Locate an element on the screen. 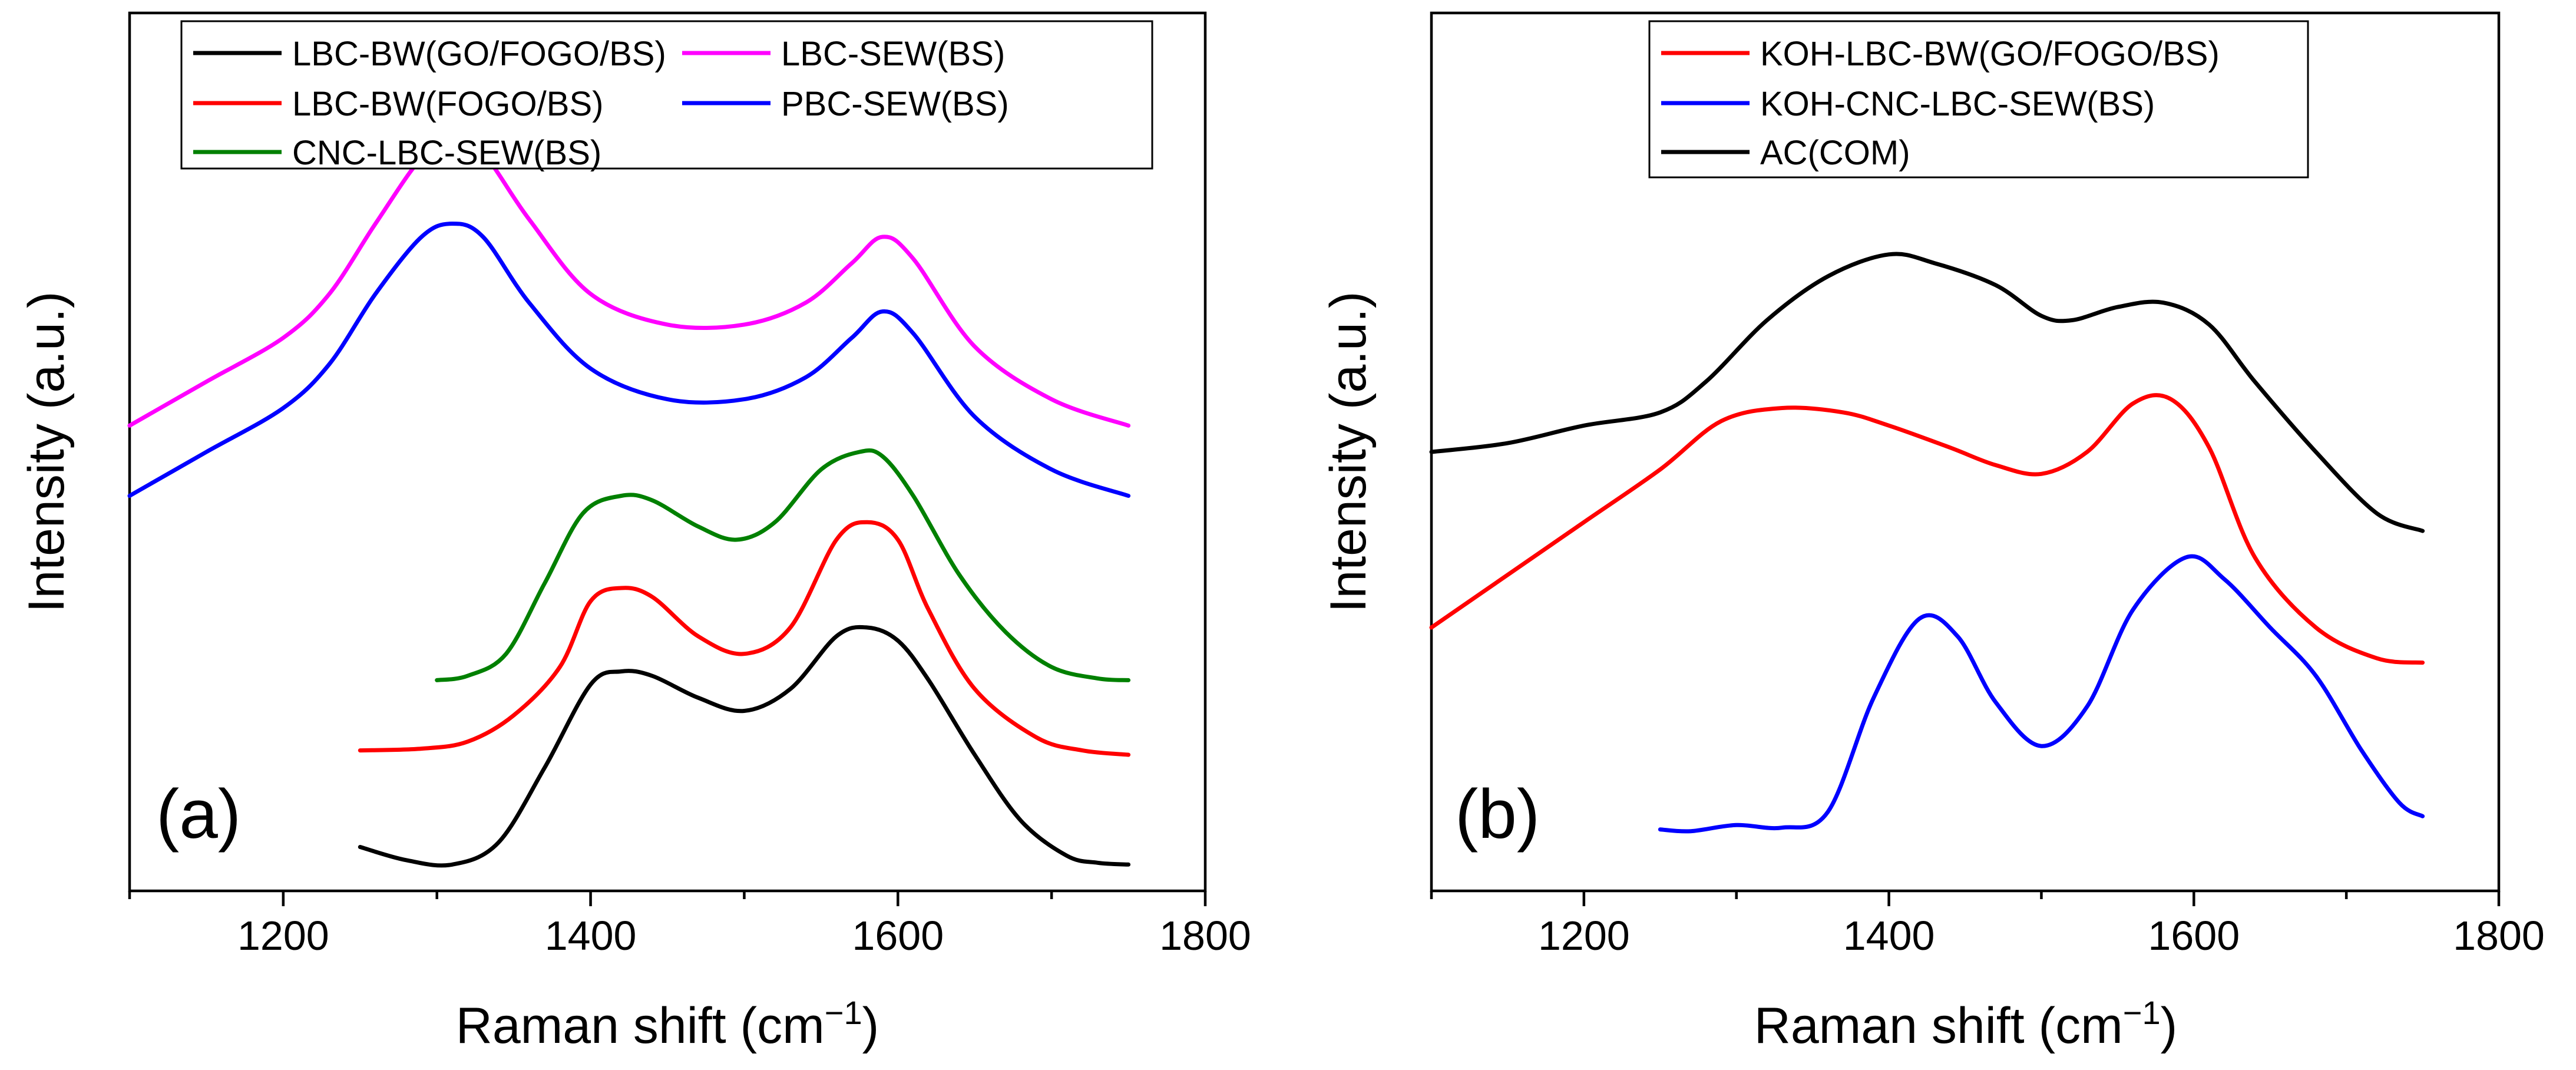  legend-label: CNC-LBC-SEW(BS) is located at coordinates (446, 153).